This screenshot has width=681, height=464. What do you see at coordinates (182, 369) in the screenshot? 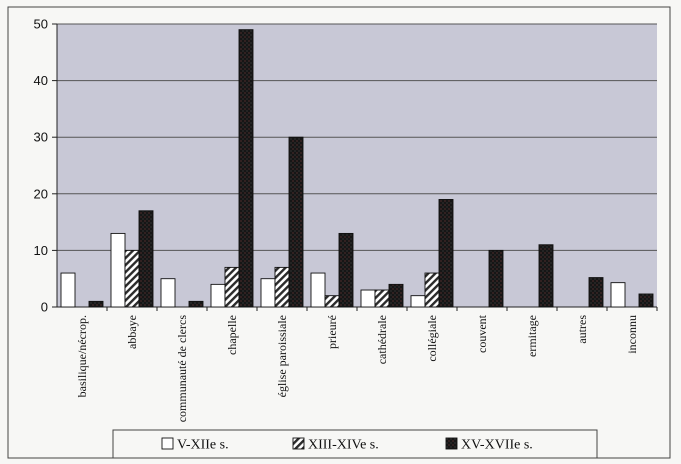
I see `x-category-label: communauté de clercs` at bounding box center [182, 369].